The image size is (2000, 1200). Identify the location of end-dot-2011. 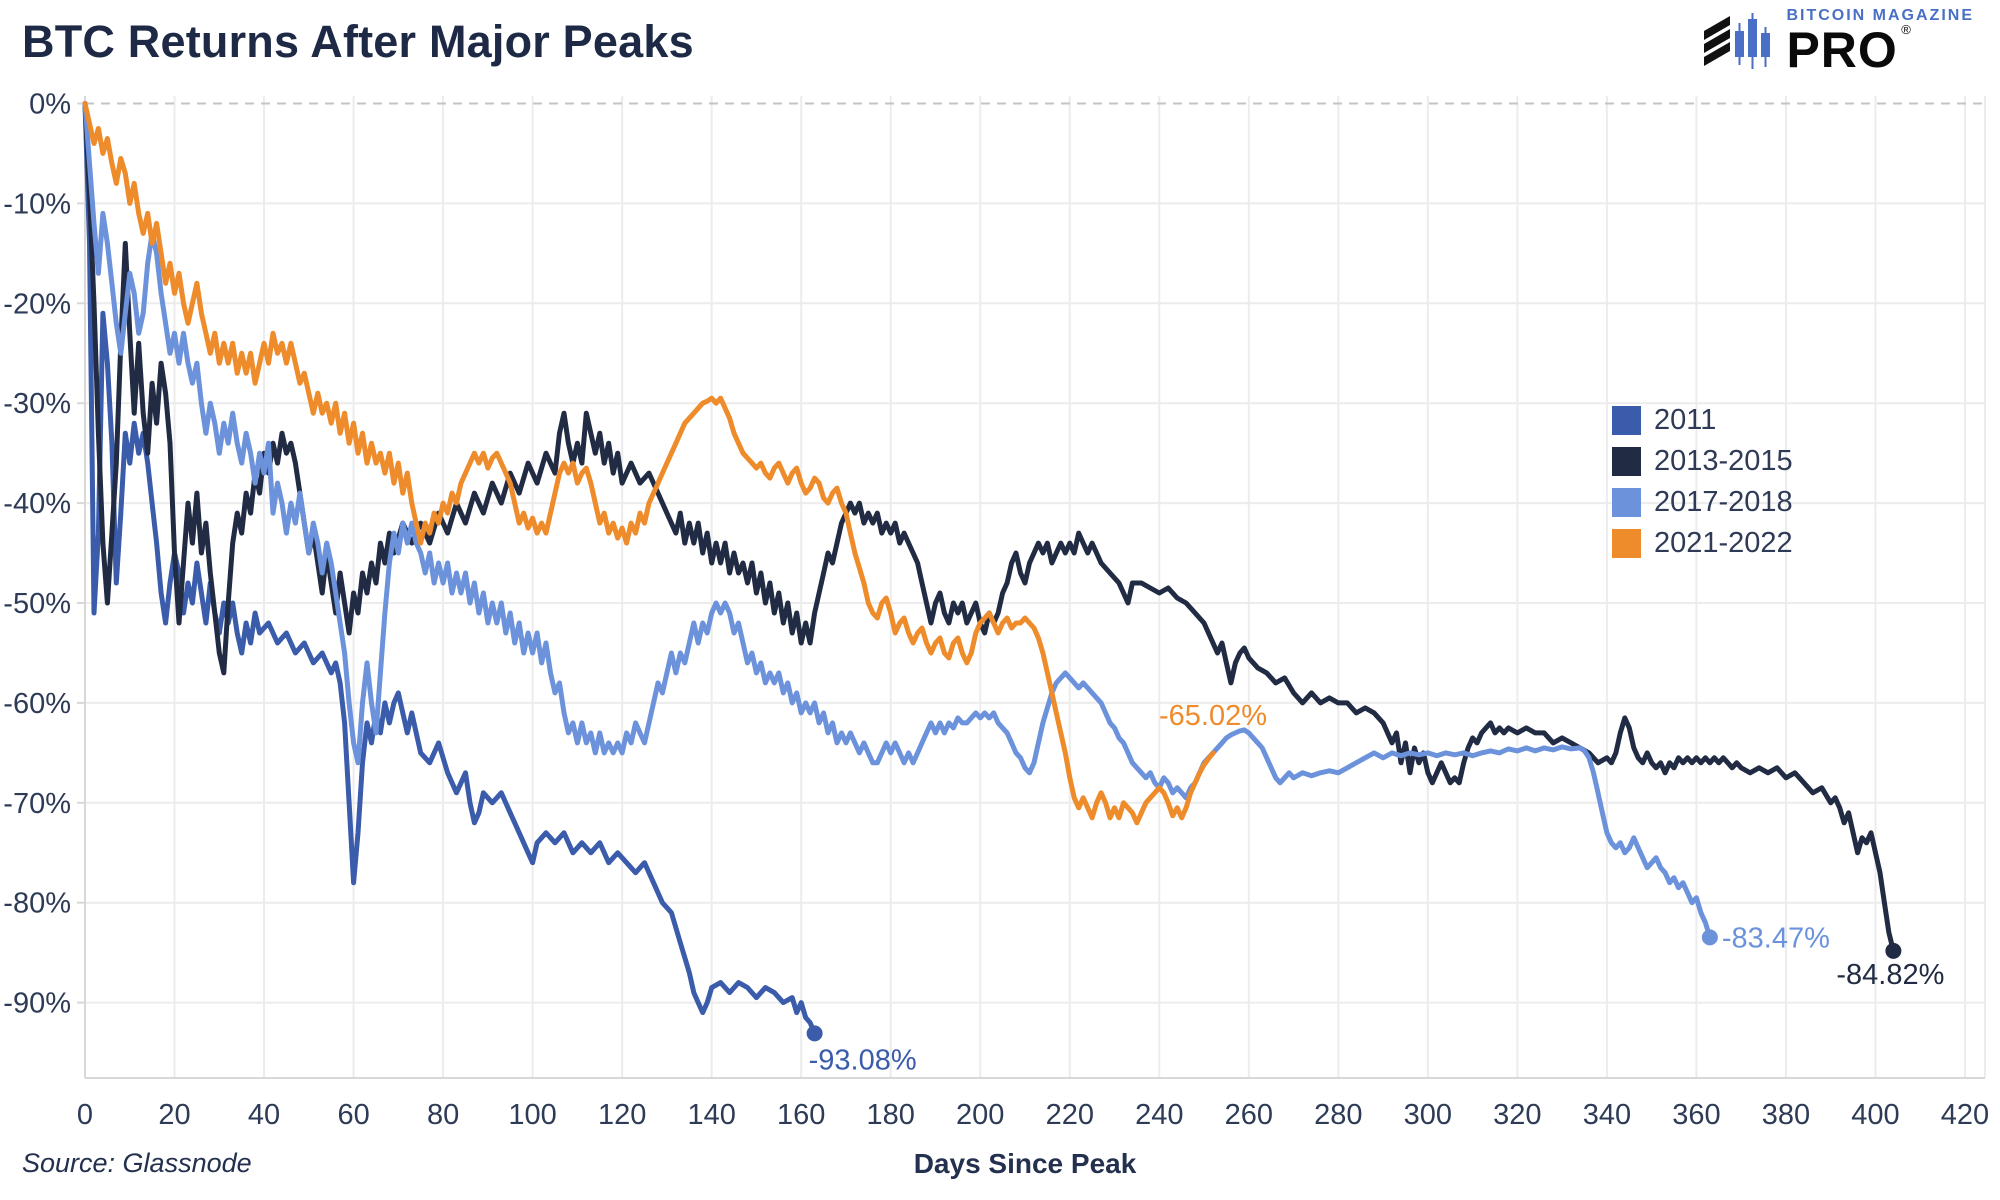
(814, 1033).